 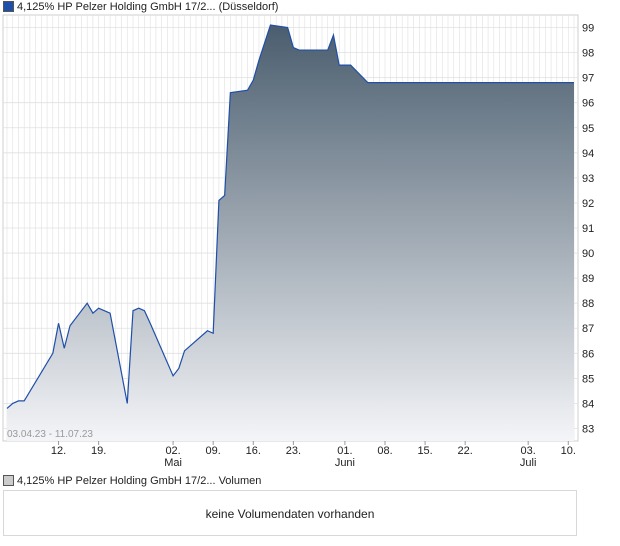 What do you see at coordinates (293, 451) in the screenshot?
I see `x-tick-label: 23.` at bounding box center [293, 451].